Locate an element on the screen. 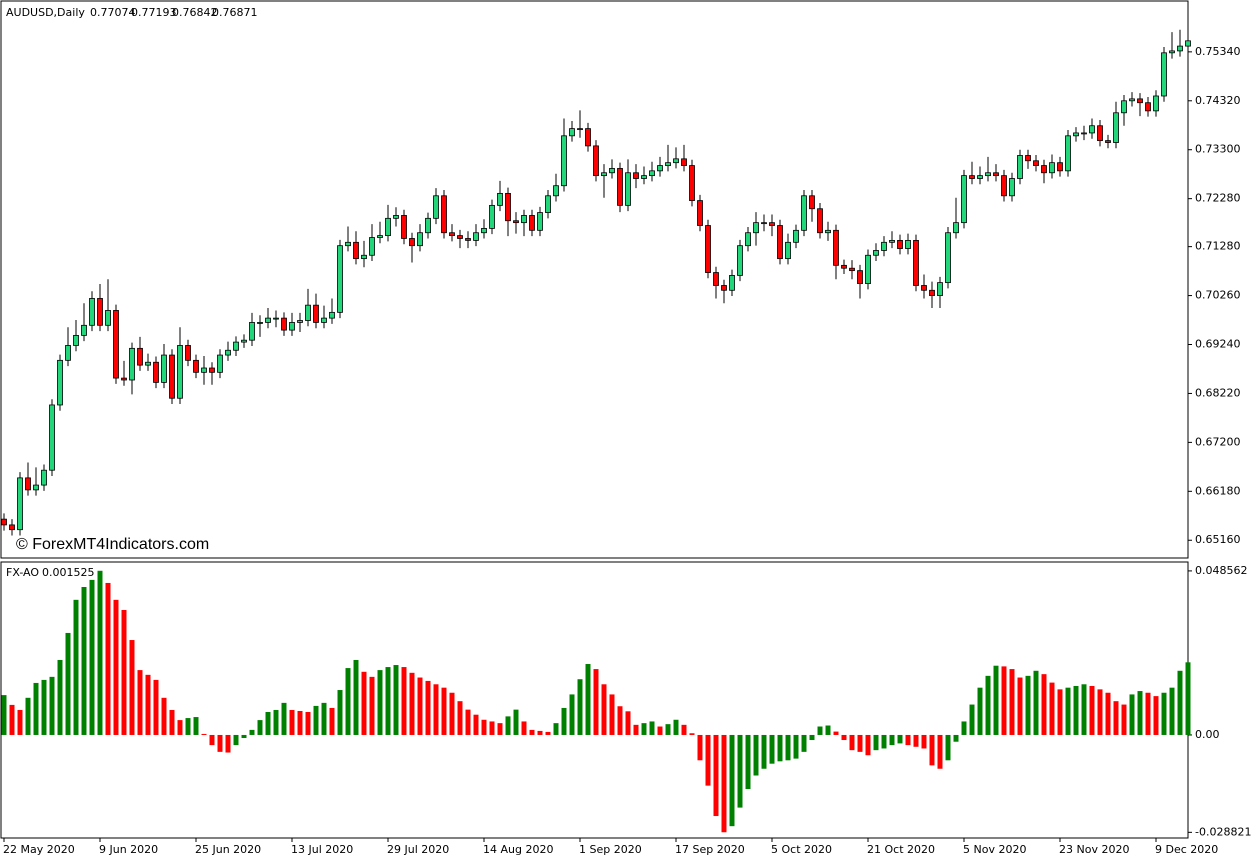 The width and height of the screenshot is (1253, 866). indicator-value: 0.001525 is located at coordinates (68, 572).